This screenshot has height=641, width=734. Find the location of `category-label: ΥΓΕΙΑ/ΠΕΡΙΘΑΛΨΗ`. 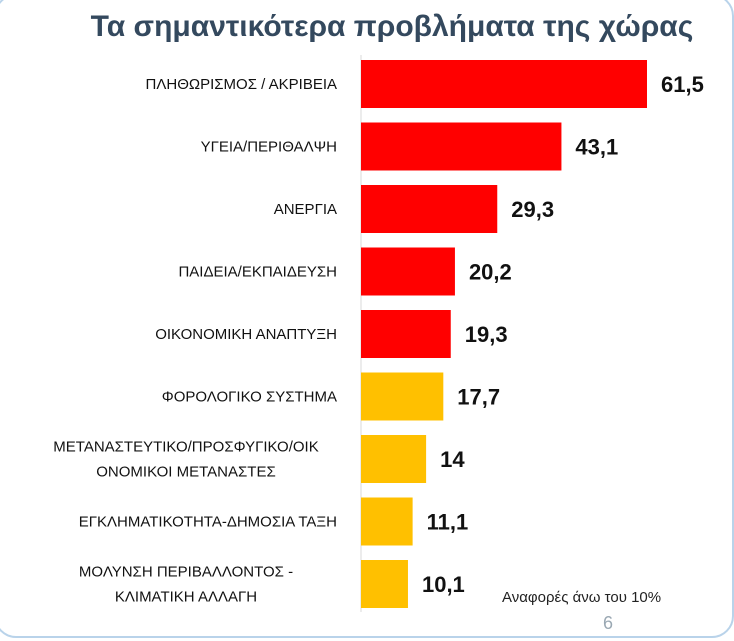

category-label: ΥΓΕΙΑ/ΠΕΡΙΘΑΛΨΗ is located at coordinates (269, 147).